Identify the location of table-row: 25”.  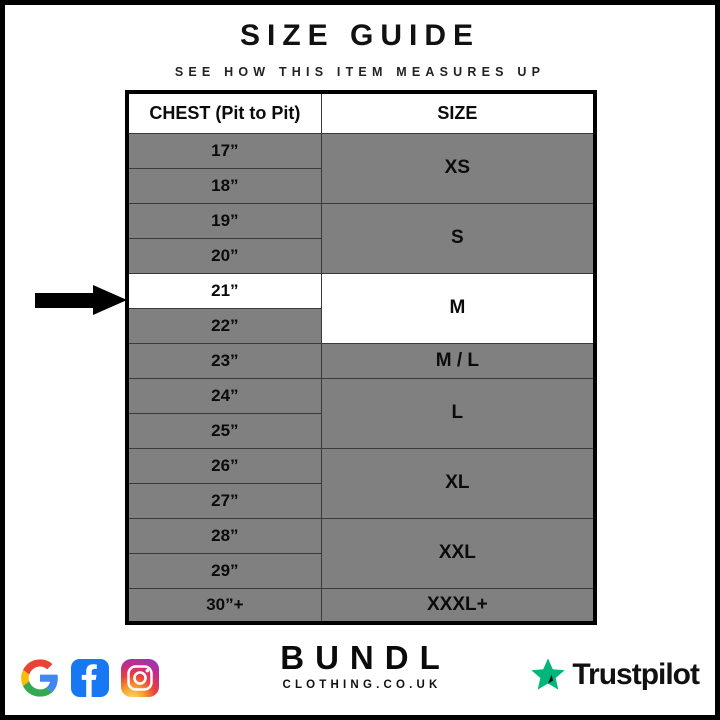
(360, 430).